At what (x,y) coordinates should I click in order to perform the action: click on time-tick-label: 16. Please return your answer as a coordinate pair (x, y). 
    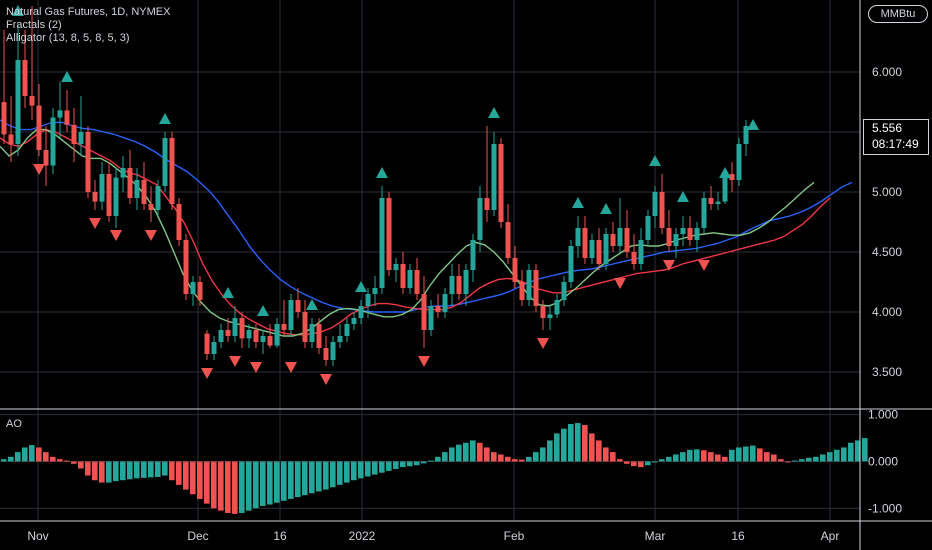
    Looking at the image, I should click on (280, 536).